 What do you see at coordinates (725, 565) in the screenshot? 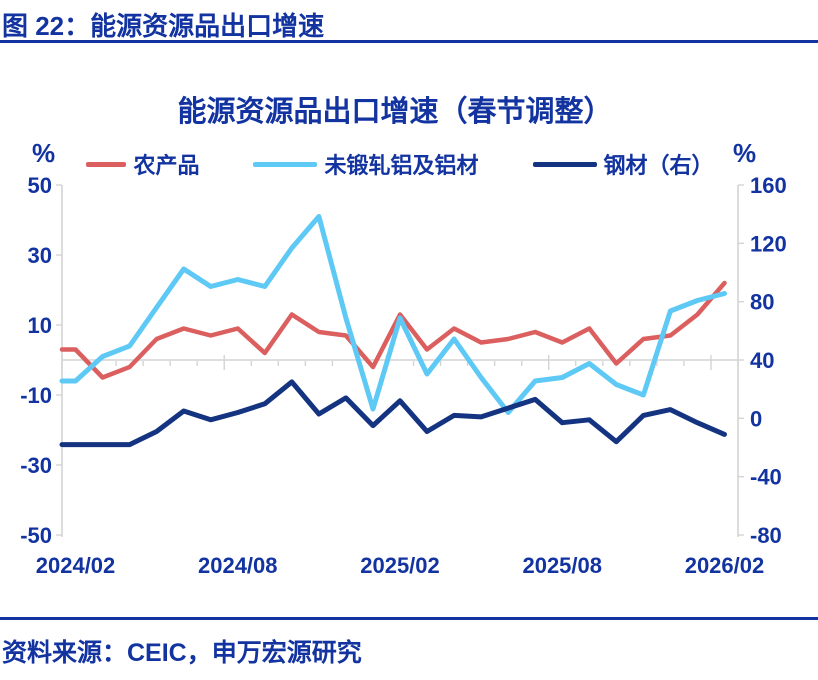
I see `x-axis-label: 2026/02` at bounding box center [725, 565].